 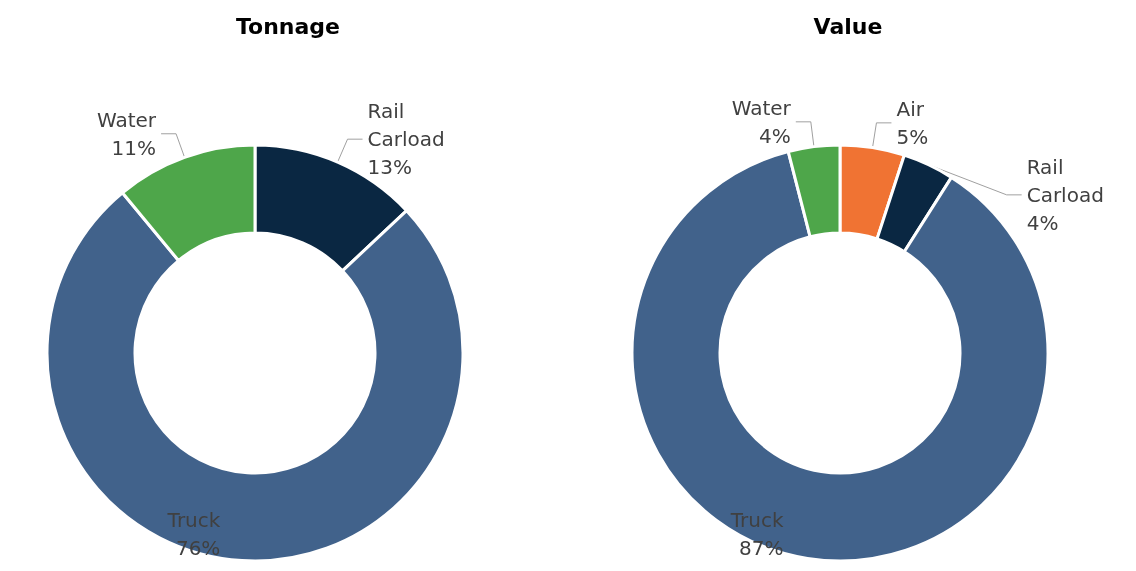 What do you see at coordinates (848, 26) in the screenshot?
I see `chart-title: Value` at bounding box center [848, 26].